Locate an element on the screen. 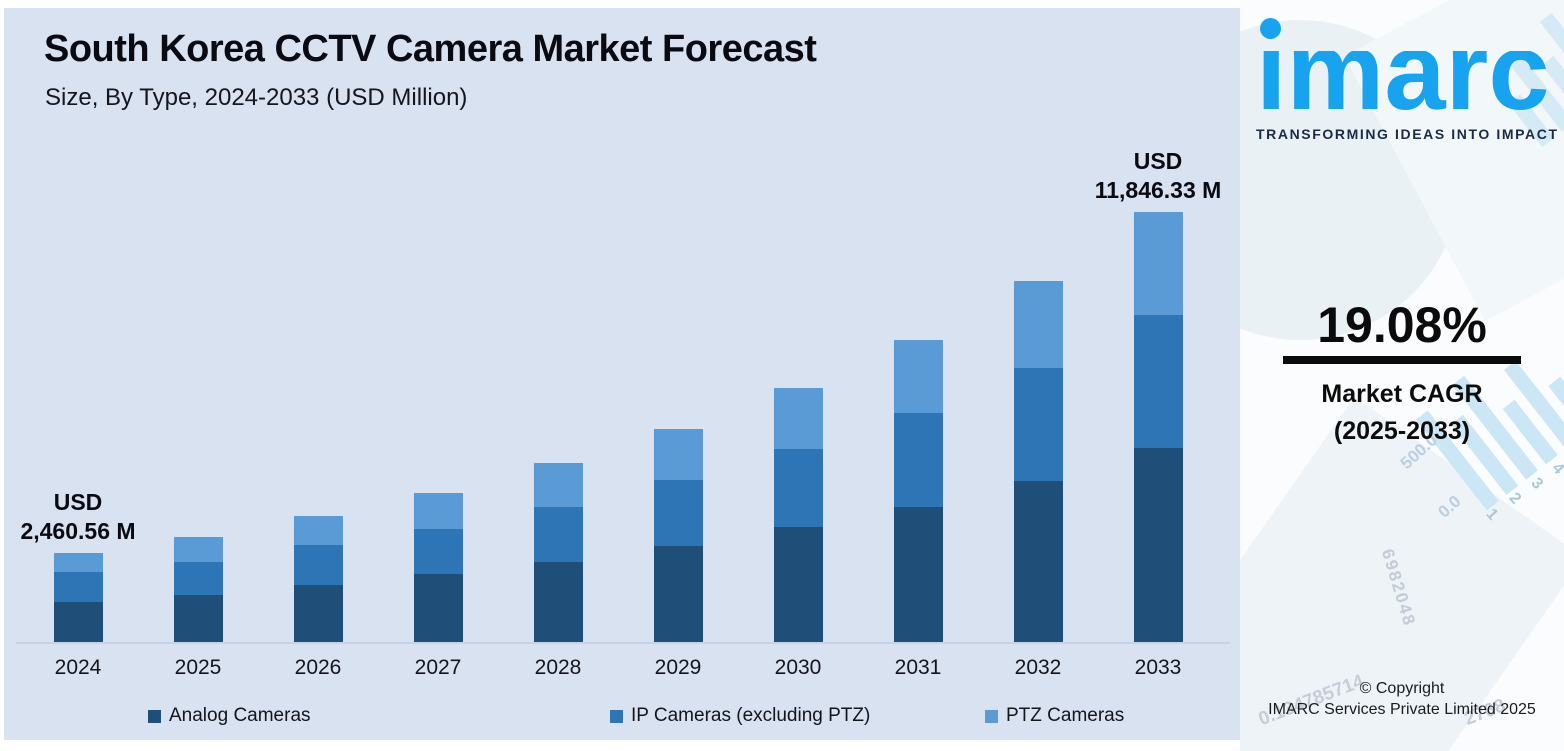 The image size is (1564, 751). bar-column: USD 11,846.33 M is located at coordinates (1158, 325).